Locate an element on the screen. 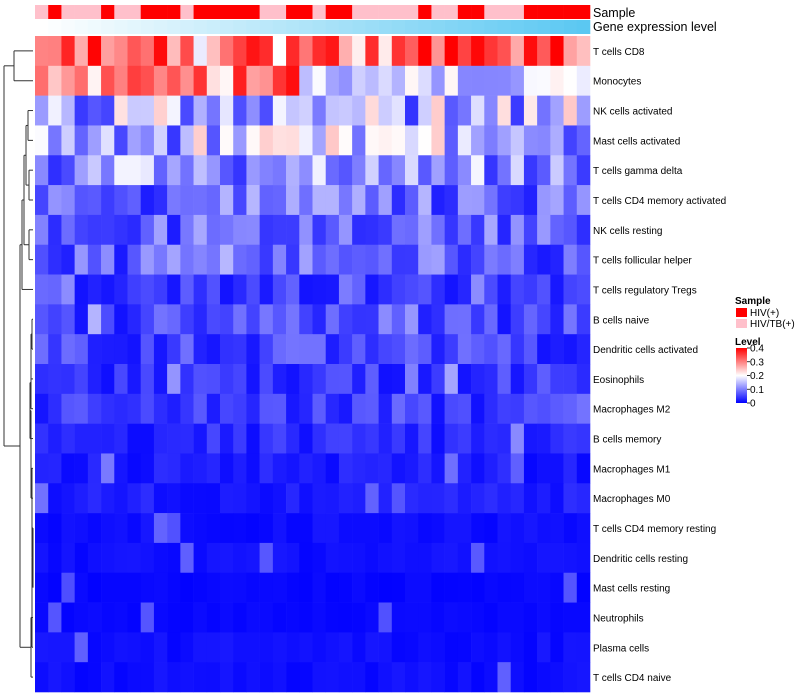  column-annotations is located at coordinates (313, 19).